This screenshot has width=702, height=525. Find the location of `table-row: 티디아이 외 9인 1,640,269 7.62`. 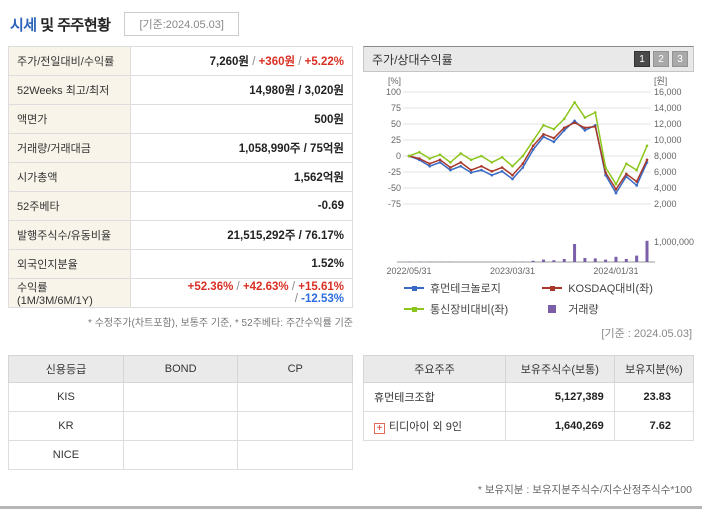

table-row: 티디아이 외 9인 1,640,269 7.62 is located at coordinates (529, 426).